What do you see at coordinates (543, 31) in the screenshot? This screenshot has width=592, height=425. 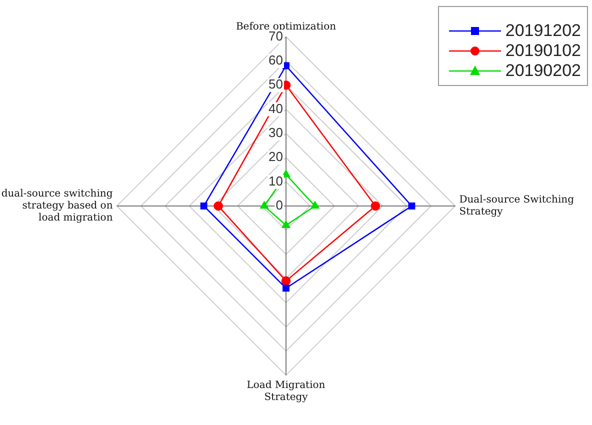 I see `legend-label: 20191202` at bounding box center [543, 31].